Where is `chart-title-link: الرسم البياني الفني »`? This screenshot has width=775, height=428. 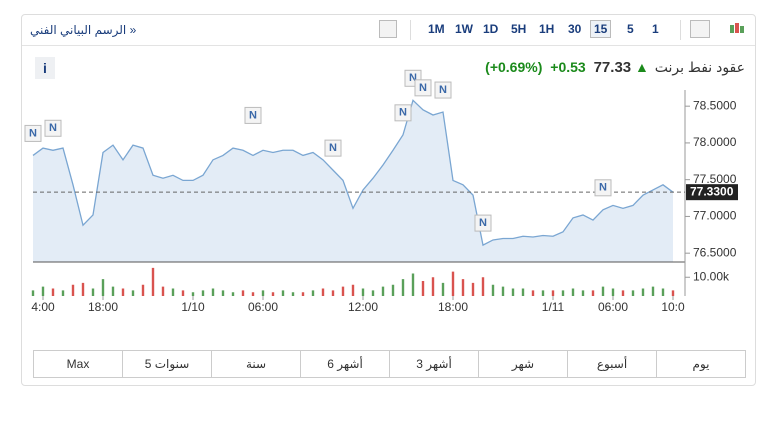 chart-title-link: الرسم البياني الفني » is located at coordinates (83, 30).